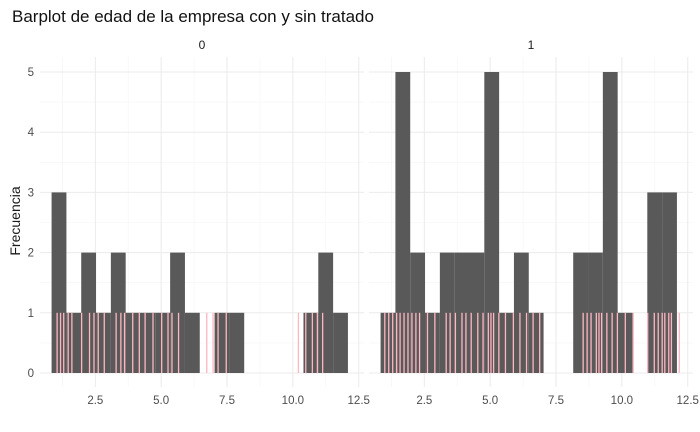 This screenshot has height=432, width=700. Describe the element at coordinates (202, 45) in the screenshot. I see `facet-label: 0` at that location.